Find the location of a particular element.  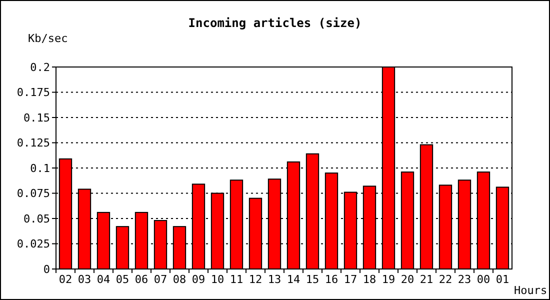

x-tick-label: 02 is located at coordinates (65, 279).